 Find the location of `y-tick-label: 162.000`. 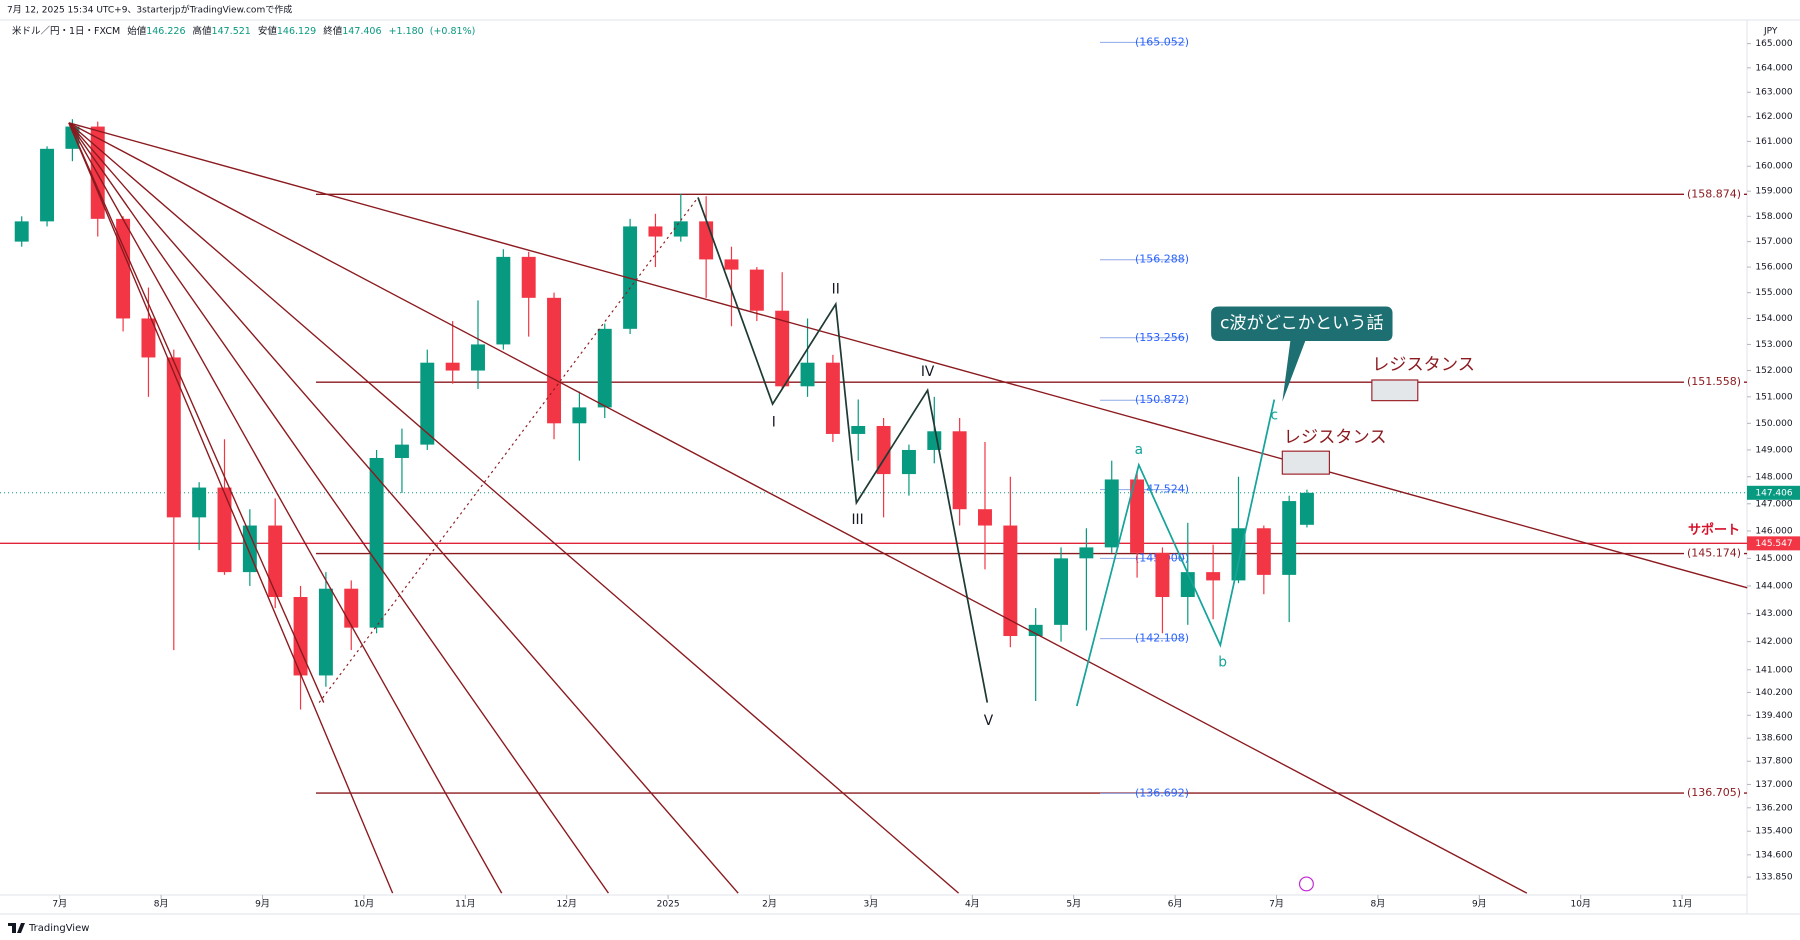

y-tick-label: 162.000 is located at coordinates (1773, 117).